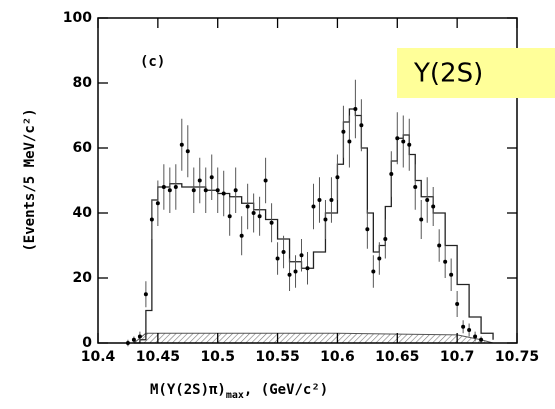 The height and width of the screenshot is (409, 555). Describe the element at coordinates (397, 357) in the screenshot. I see `x-tick-label: 10.65` at that location.